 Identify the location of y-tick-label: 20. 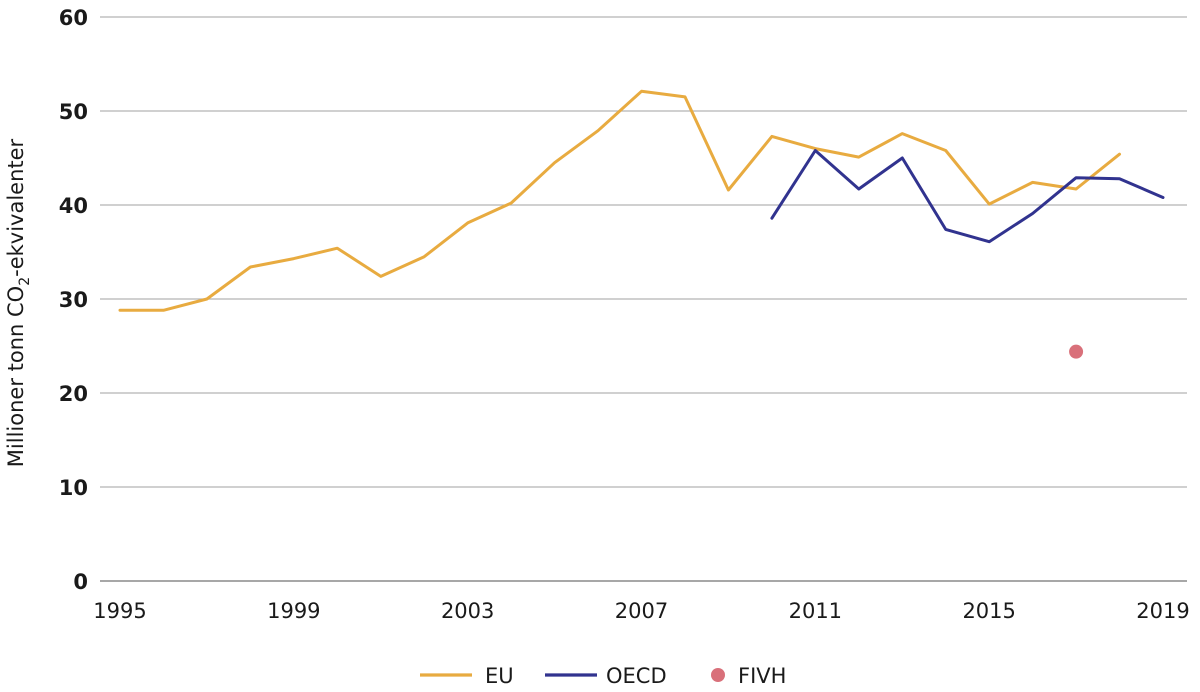
(73, 394).